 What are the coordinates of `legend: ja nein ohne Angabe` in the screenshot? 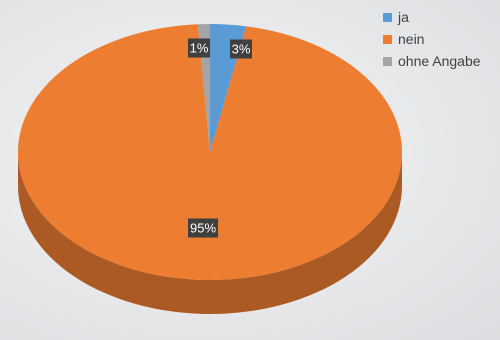 It's located at (432, 39).